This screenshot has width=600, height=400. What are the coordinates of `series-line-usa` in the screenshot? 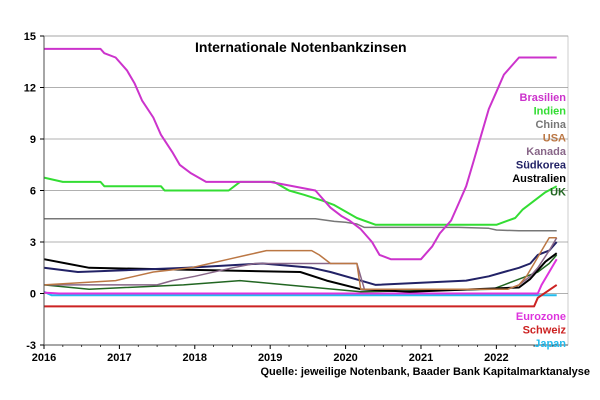 It's located at (300, 263).